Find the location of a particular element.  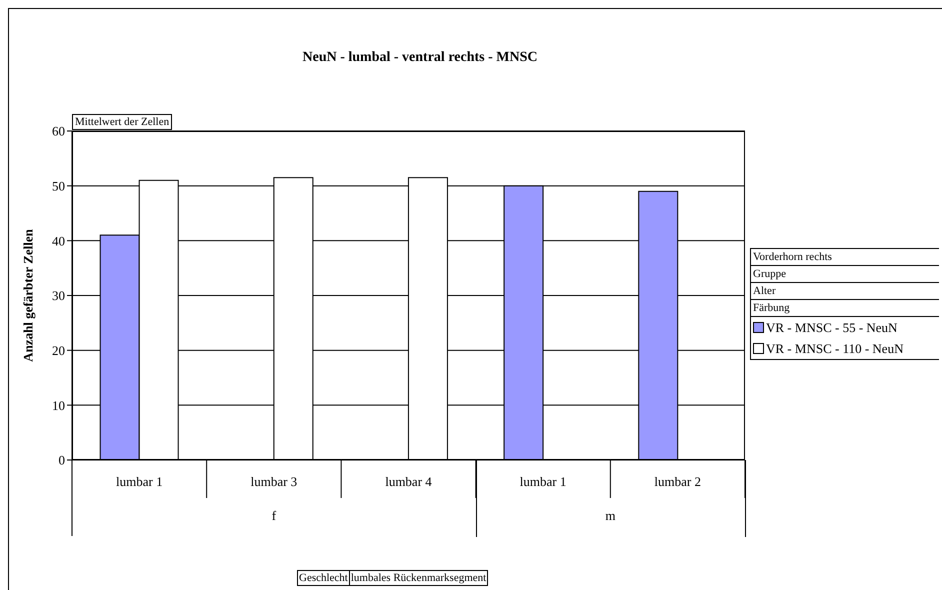

text: Alter is located at coordinates (845, 291).